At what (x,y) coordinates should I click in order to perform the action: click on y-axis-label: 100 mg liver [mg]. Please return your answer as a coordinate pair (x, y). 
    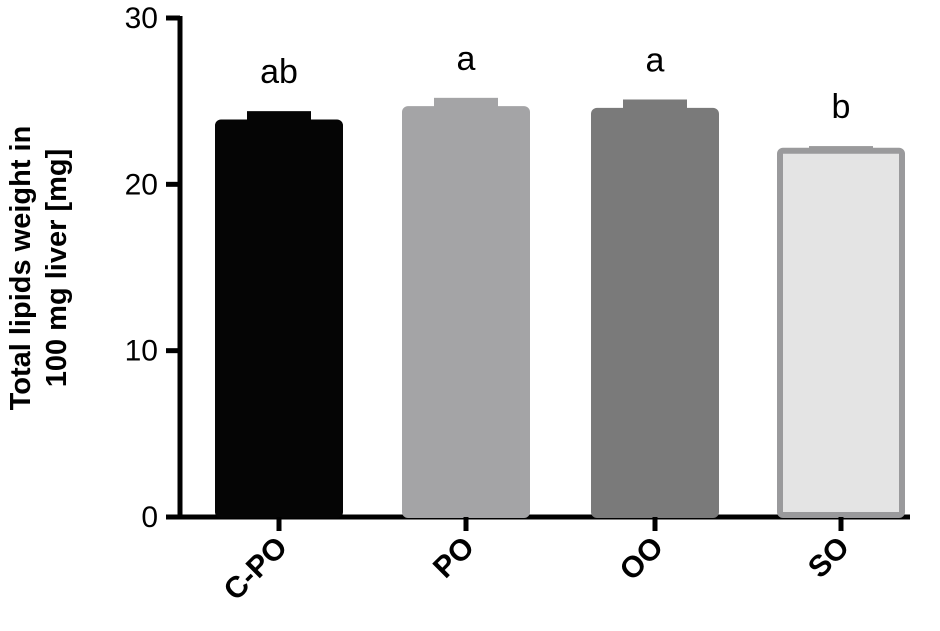
    Looking at the image, I should click on (57, 268).